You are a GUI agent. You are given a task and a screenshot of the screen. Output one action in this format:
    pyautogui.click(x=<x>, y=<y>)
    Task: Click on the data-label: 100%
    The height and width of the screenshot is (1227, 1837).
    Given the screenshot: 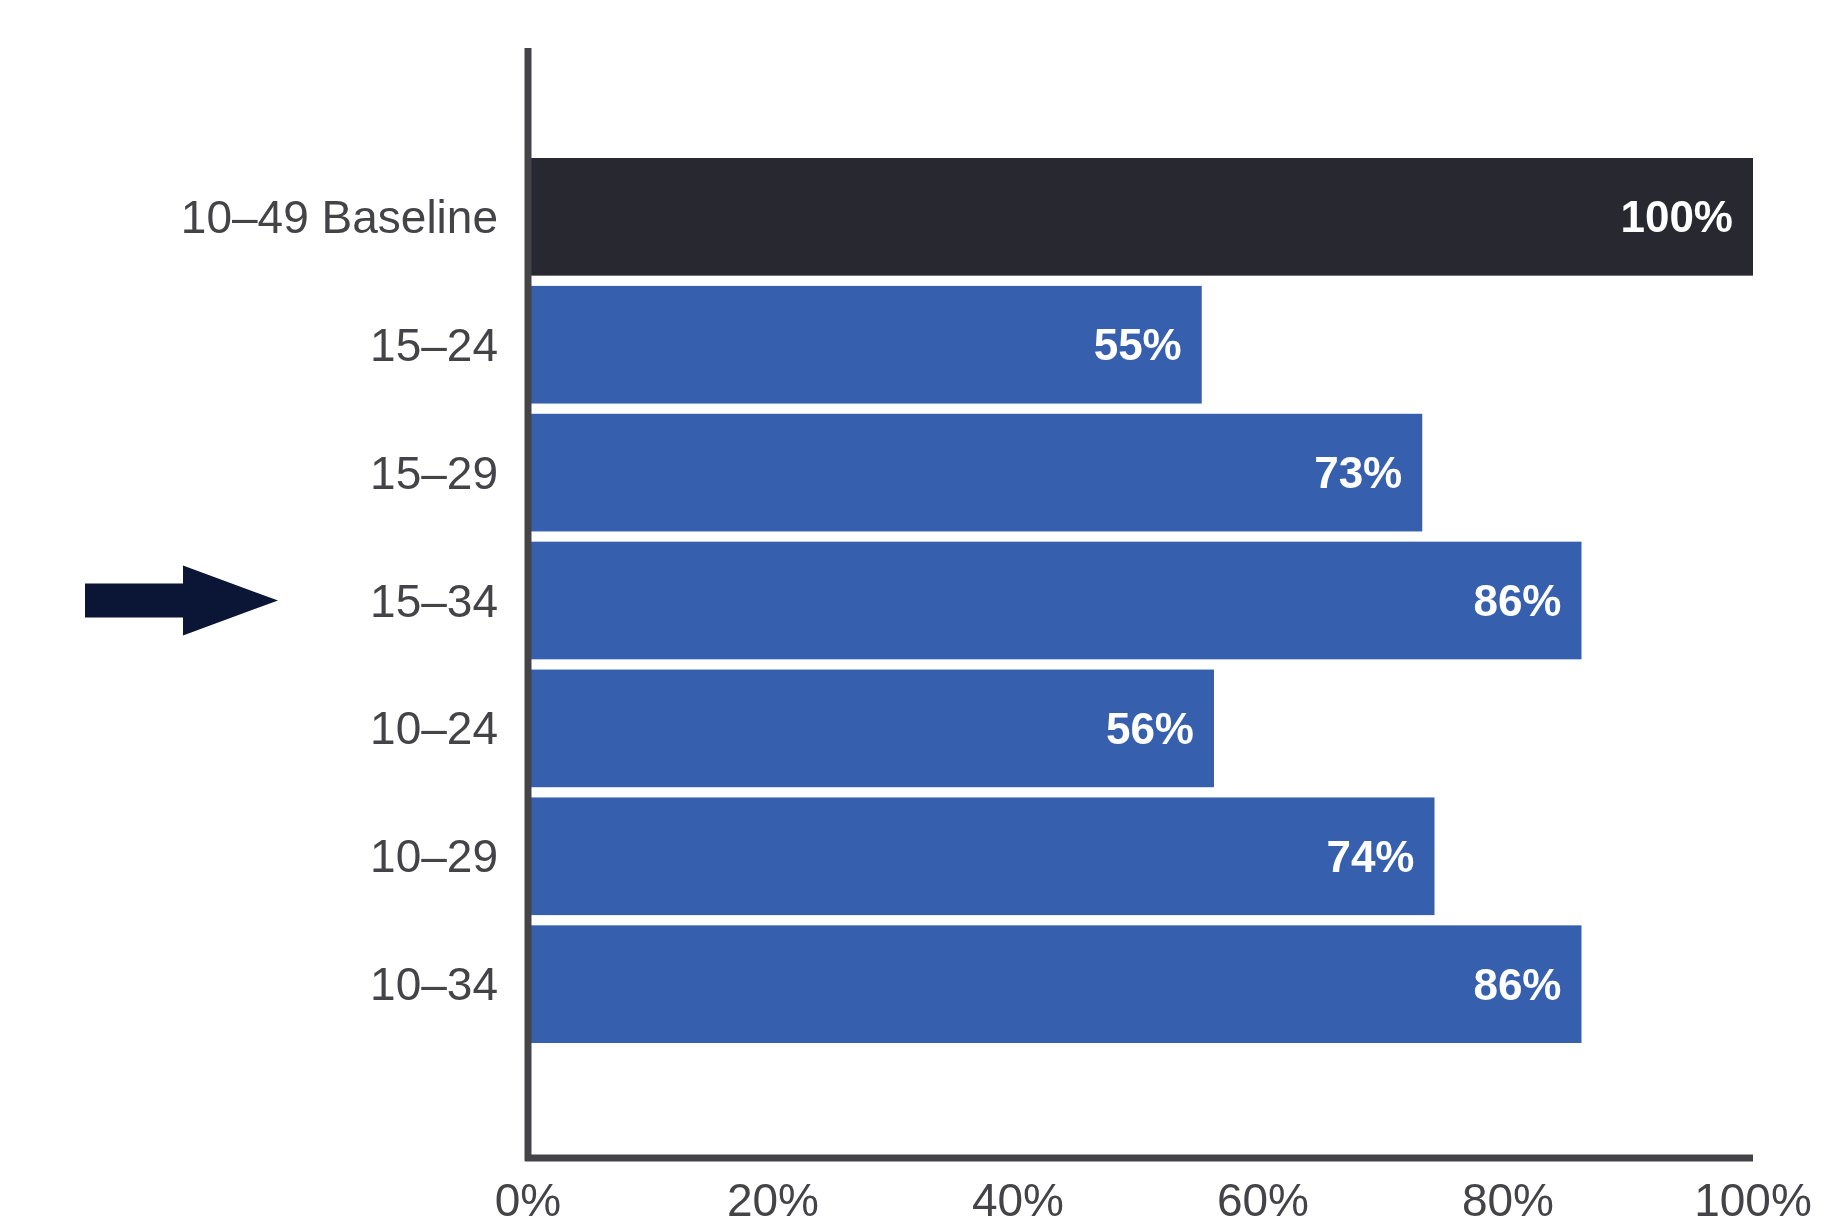 What is the action you would take?
    pyautogui.click(x=1676, y=217)
    